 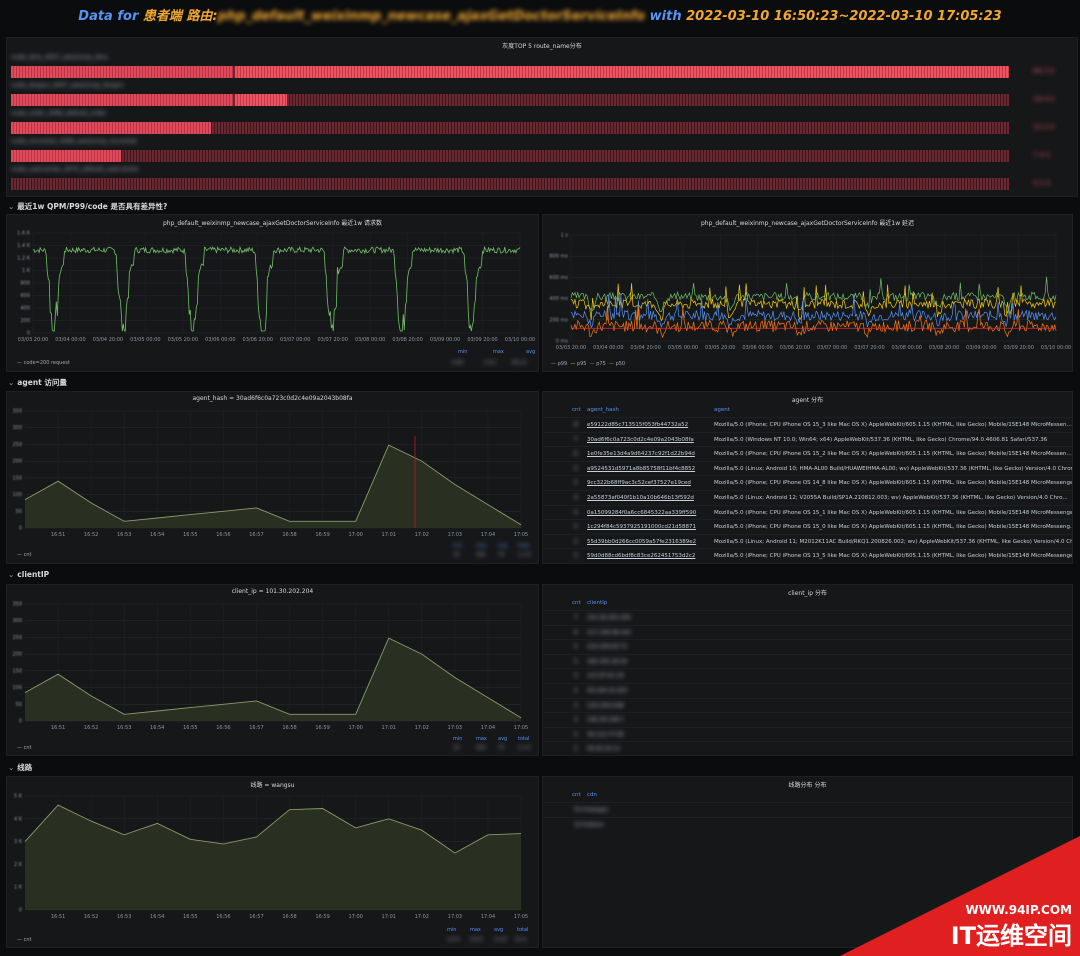 What do you see at coordinates (642, 541) in the screenshot?
I see `cell-agent-hash: 55d39bb0d266cc0059a57fe2316389e2` at bounding box center [642, 541].